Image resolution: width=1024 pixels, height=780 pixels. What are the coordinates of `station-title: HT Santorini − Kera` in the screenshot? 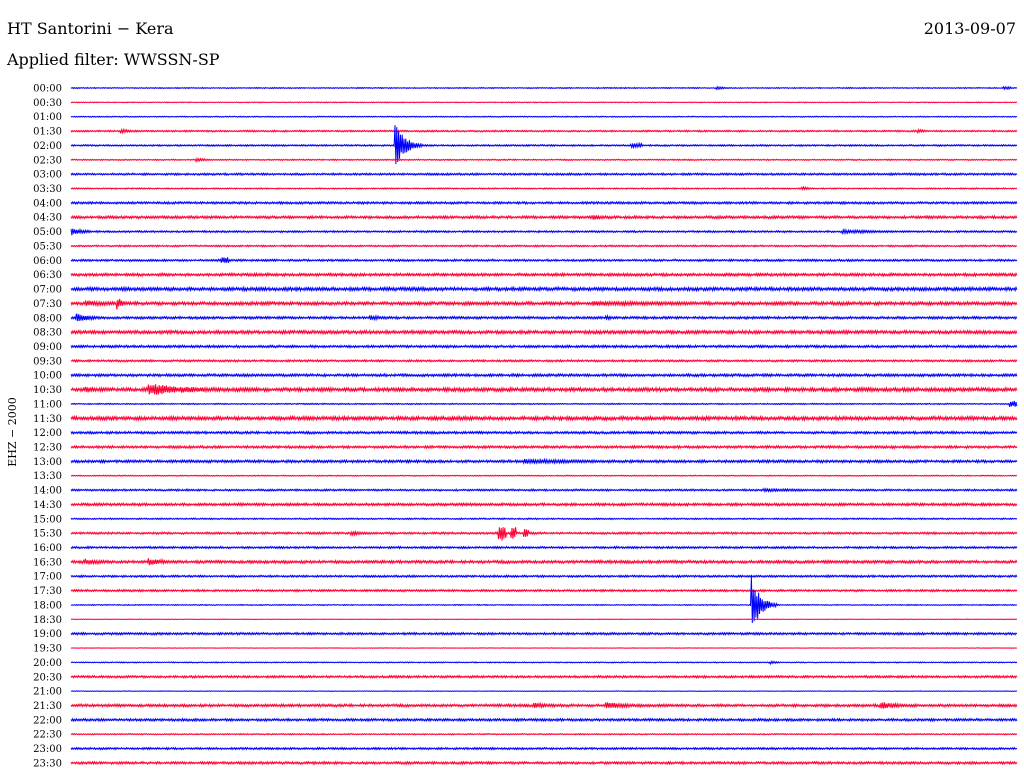 It's located at (90, 28).